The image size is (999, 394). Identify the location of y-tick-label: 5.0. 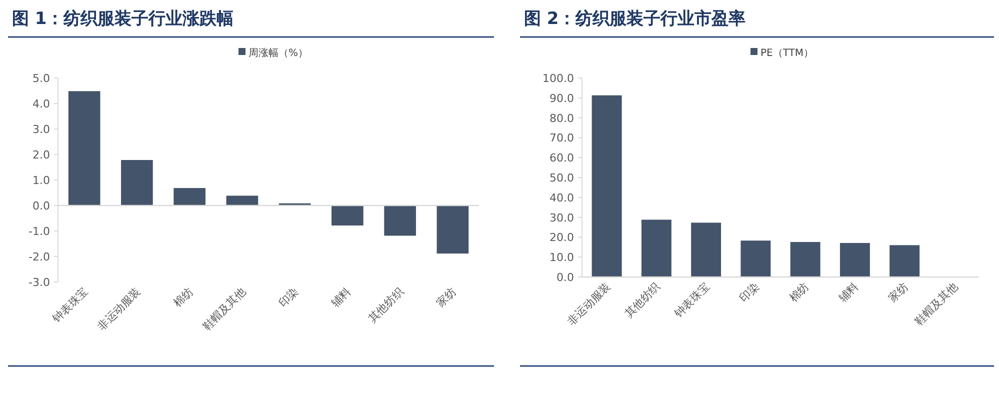
(41, 78).